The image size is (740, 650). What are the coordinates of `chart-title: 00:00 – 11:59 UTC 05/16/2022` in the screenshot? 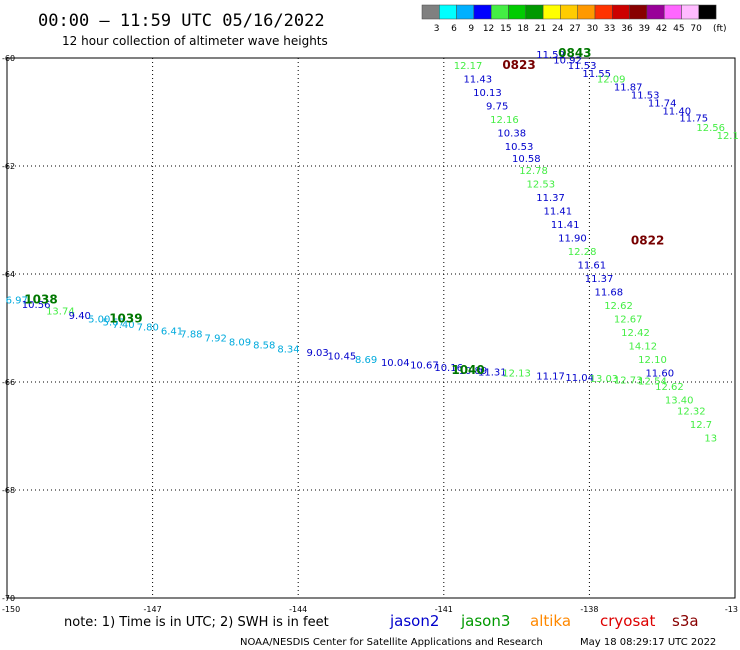 It's located at (181, 21).